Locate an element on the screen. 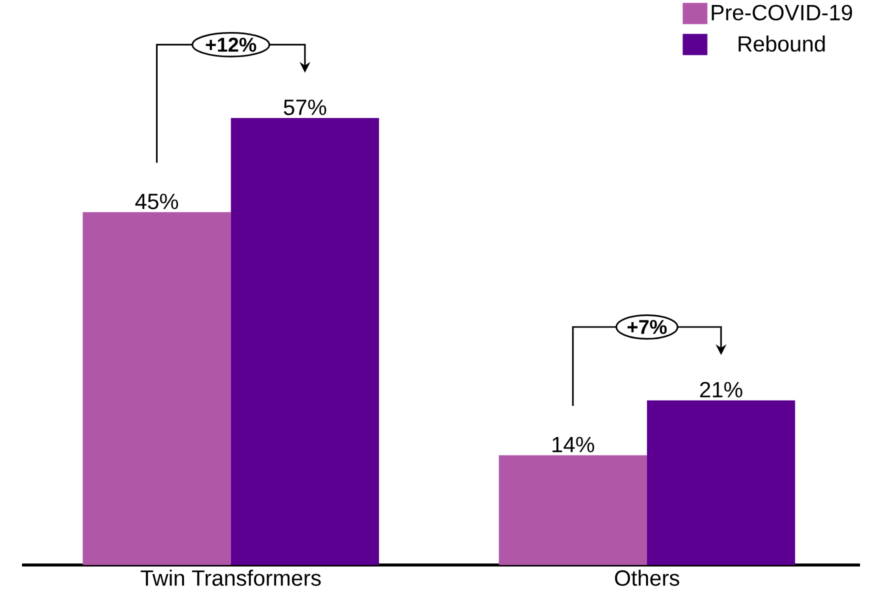  x-tick-label: Others is located at coordinates (647, 578).